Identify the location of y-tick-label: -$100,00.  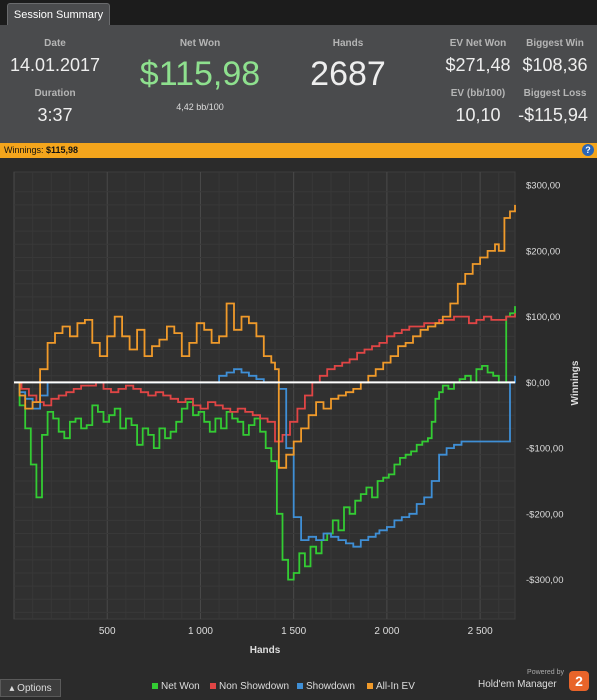
(545, 449).